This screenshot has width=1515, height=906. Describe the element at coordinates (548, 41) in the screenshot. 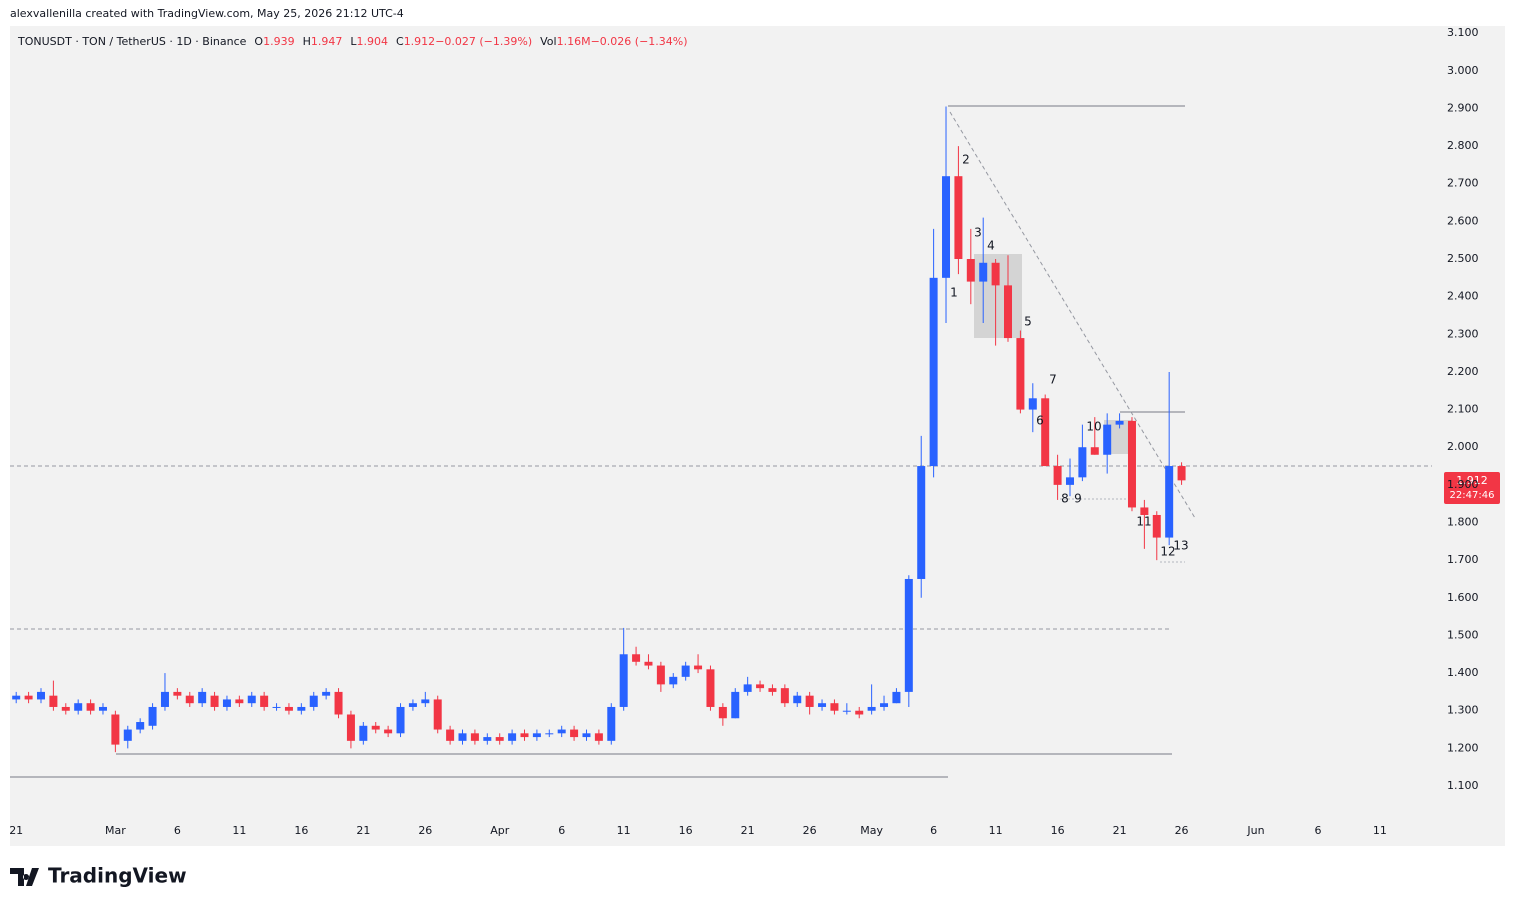

I see `legend-label: Vol` at that location.